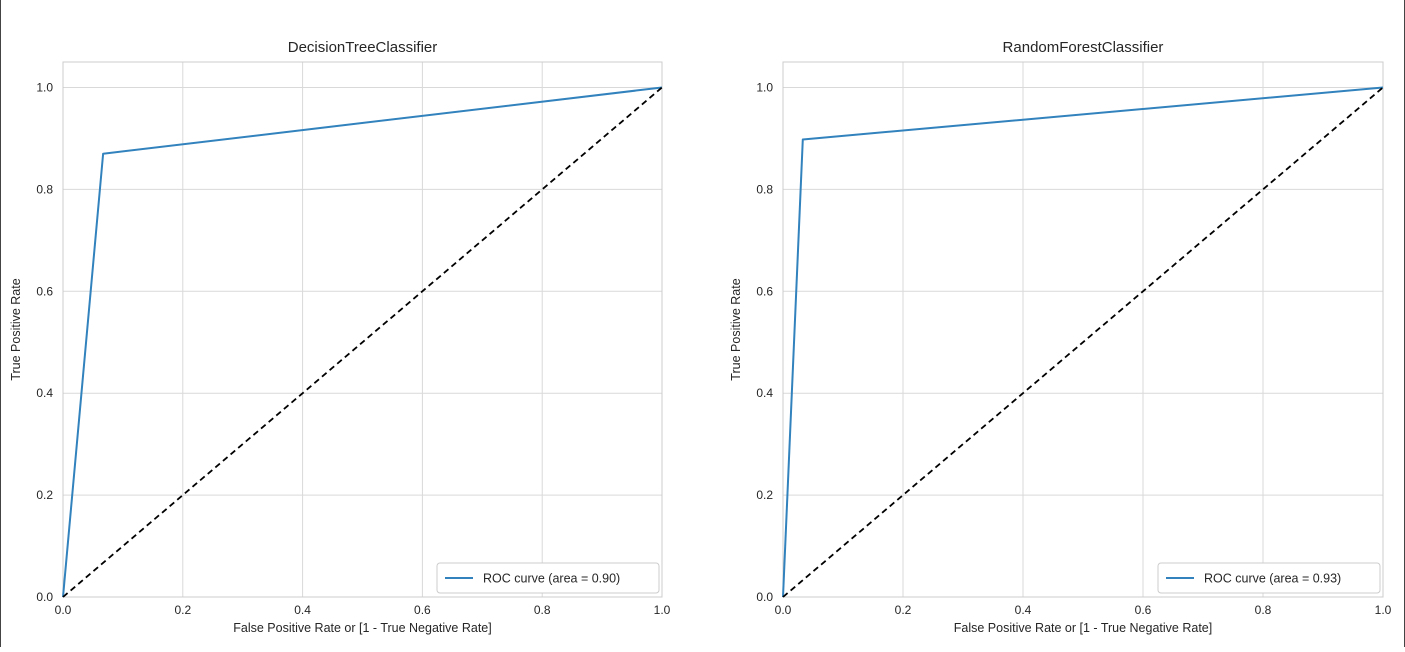  What do you see at coordinates (363, 47) in the screenshot?
I see `chart-title: DecisionTreeClassifier` at bounding box center [363, 47].